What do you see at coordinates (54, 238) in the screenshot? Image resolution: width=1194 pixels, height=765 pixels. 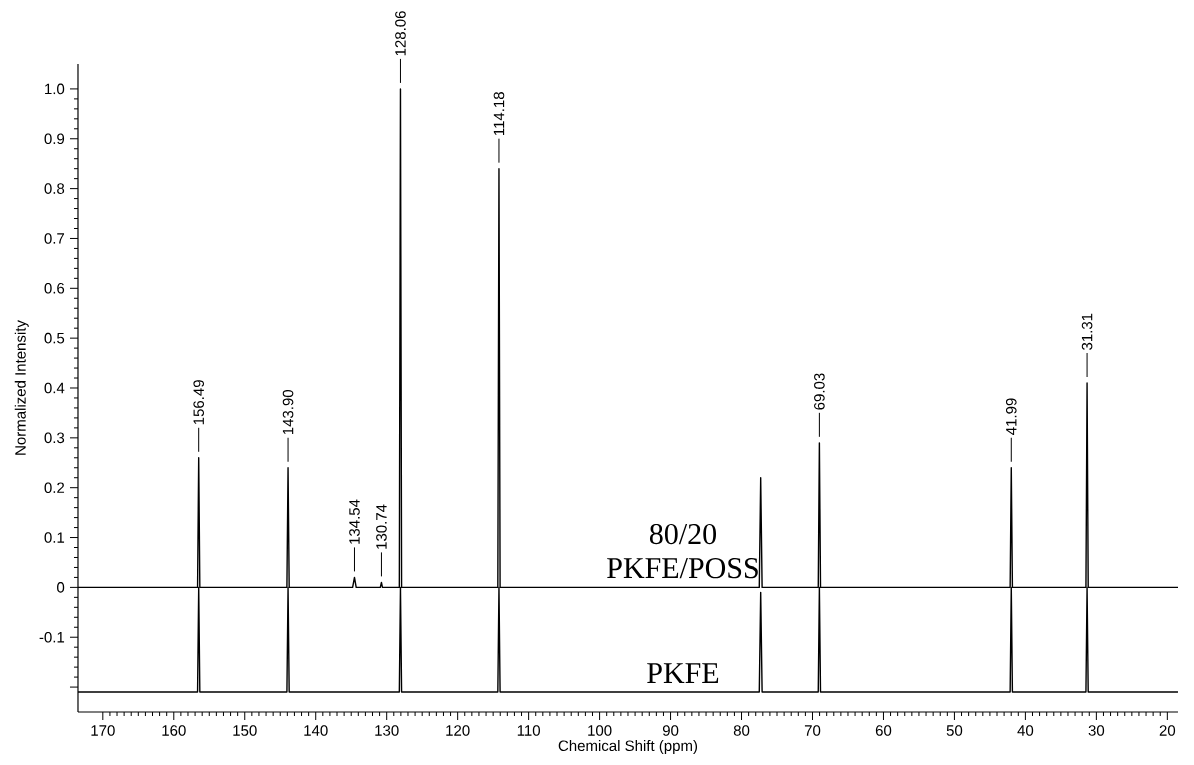 I see `y-tick-label: 0.7` at bounding box center [54, 238].